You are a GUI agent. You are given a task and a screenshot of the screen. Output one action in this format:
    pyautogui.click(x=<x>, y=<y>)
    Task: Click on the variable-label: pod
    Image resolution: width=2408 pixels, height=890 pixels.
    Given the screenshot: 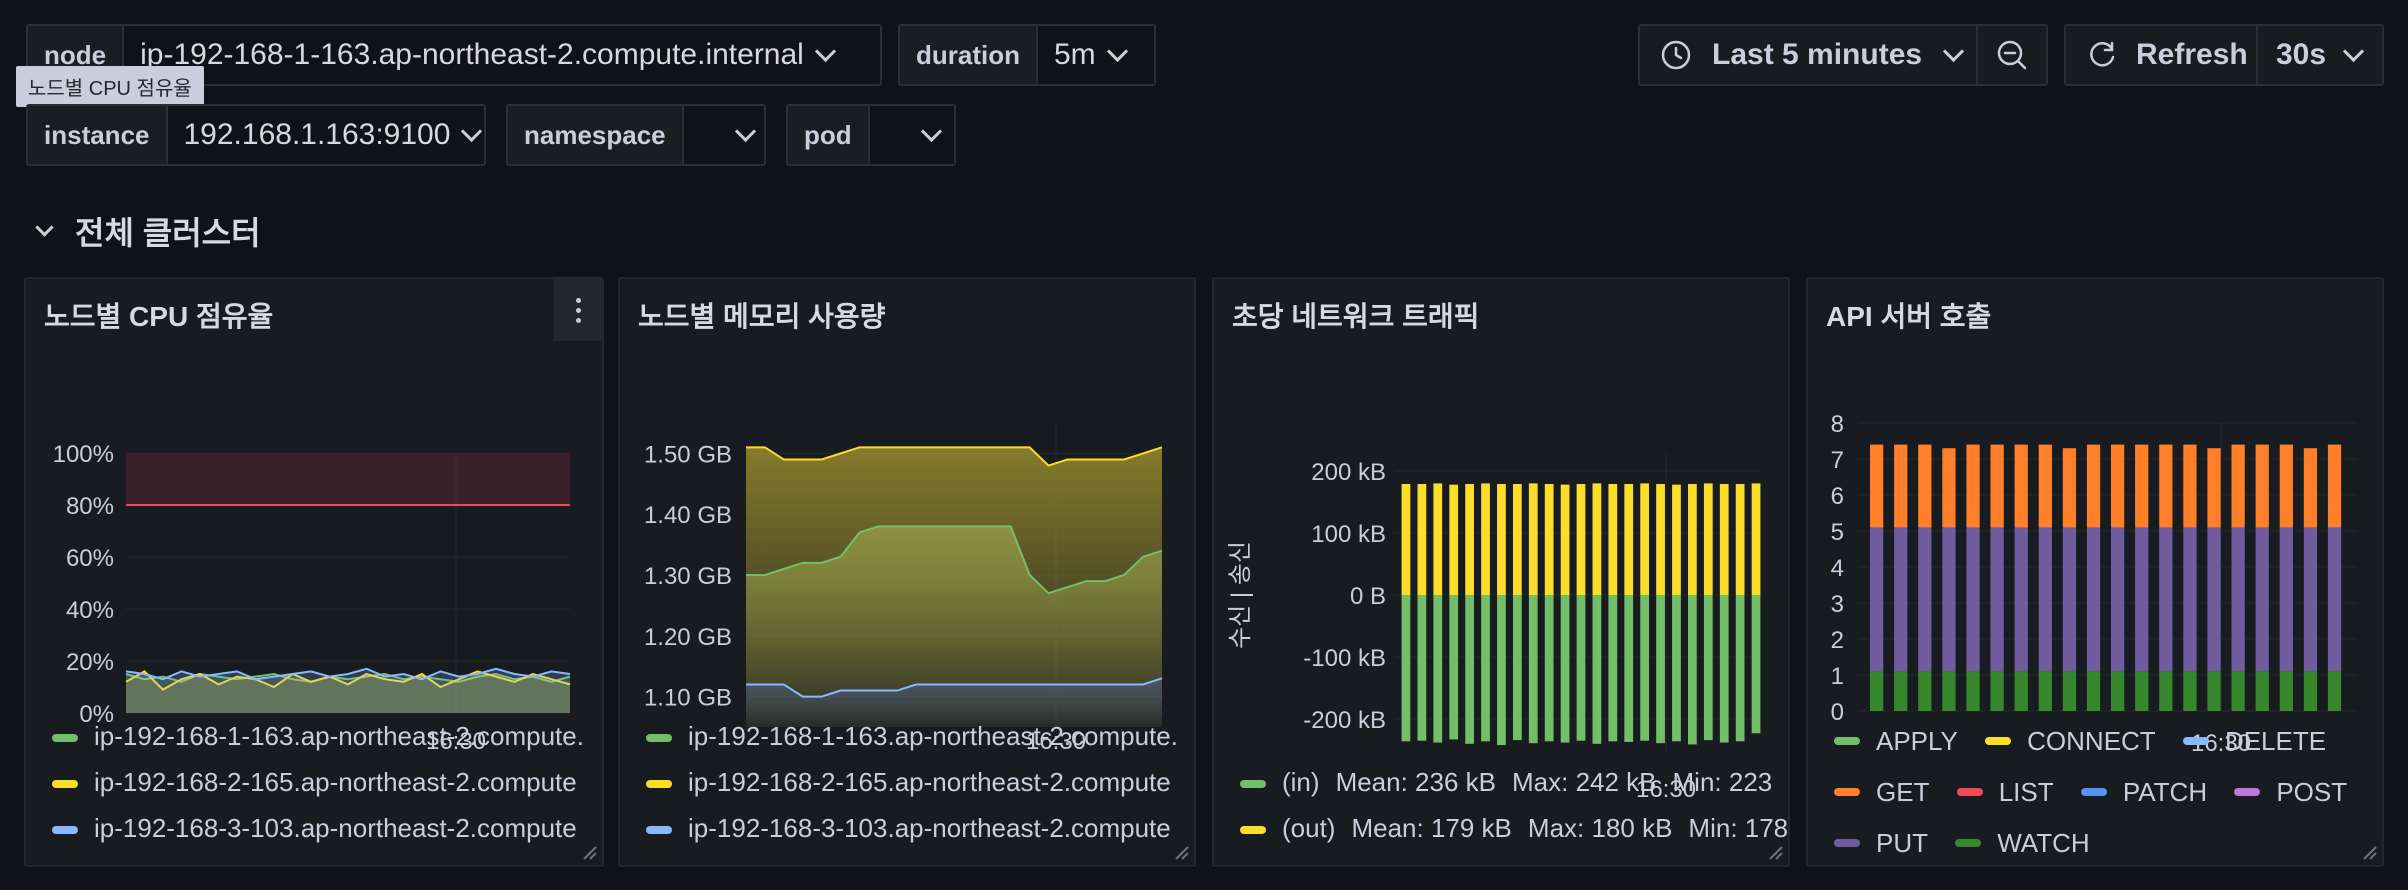 What is the action you would take?
    pyautogui.click(x=829, y=135)
    